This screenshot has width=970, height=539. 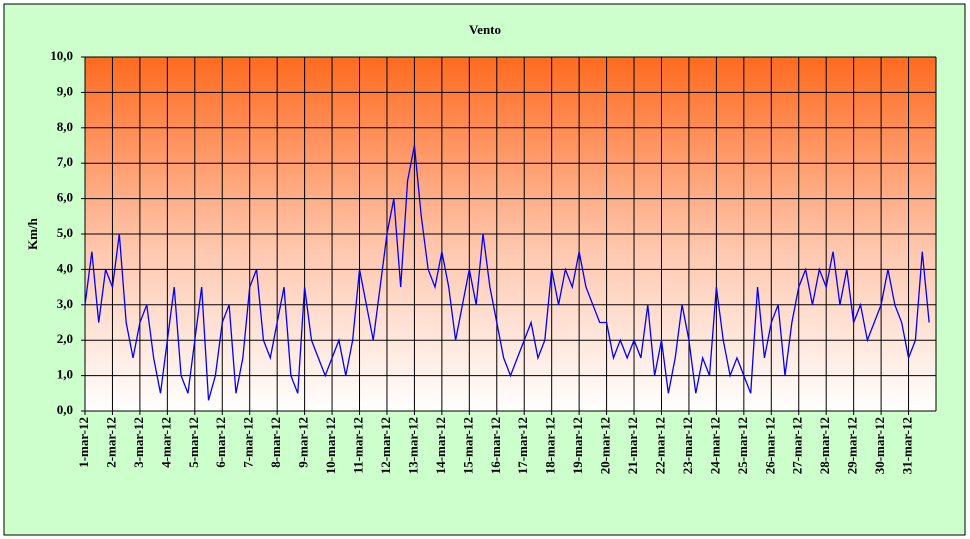 I want to click on x-tick-label: 9-mar-12, so click(x=303, y=442).